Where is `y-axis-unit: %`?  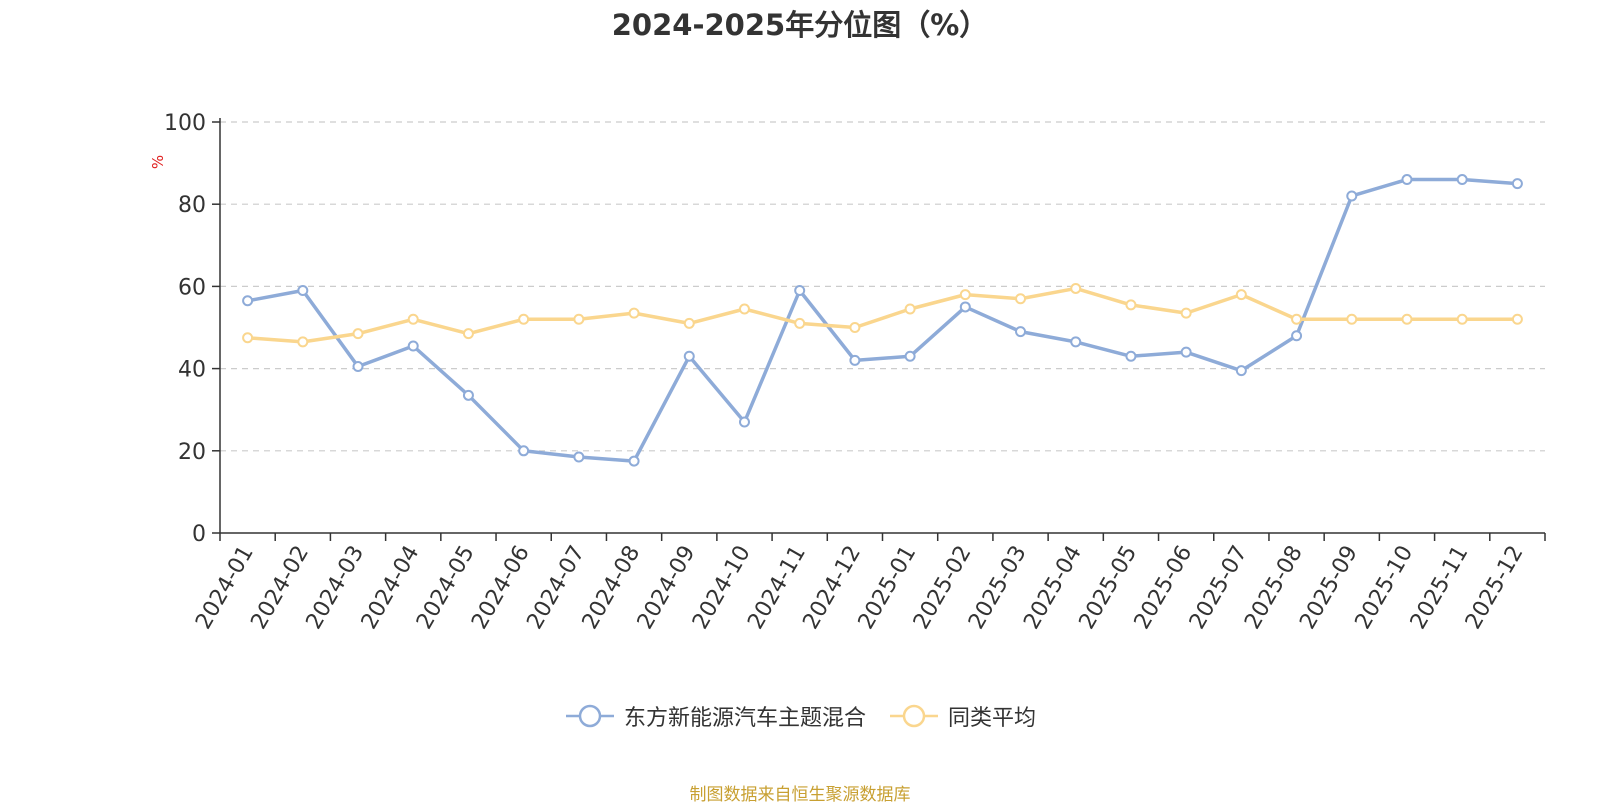
y-axis-unit: % is located at coordinates (158, 162).